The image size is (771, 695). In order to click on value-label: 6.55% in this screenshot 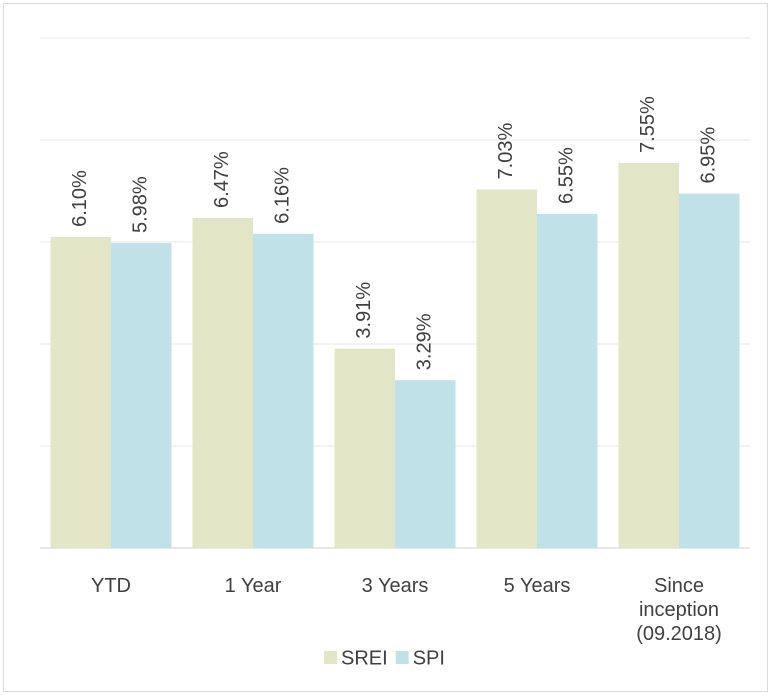, I will do `click(567, 175)`.